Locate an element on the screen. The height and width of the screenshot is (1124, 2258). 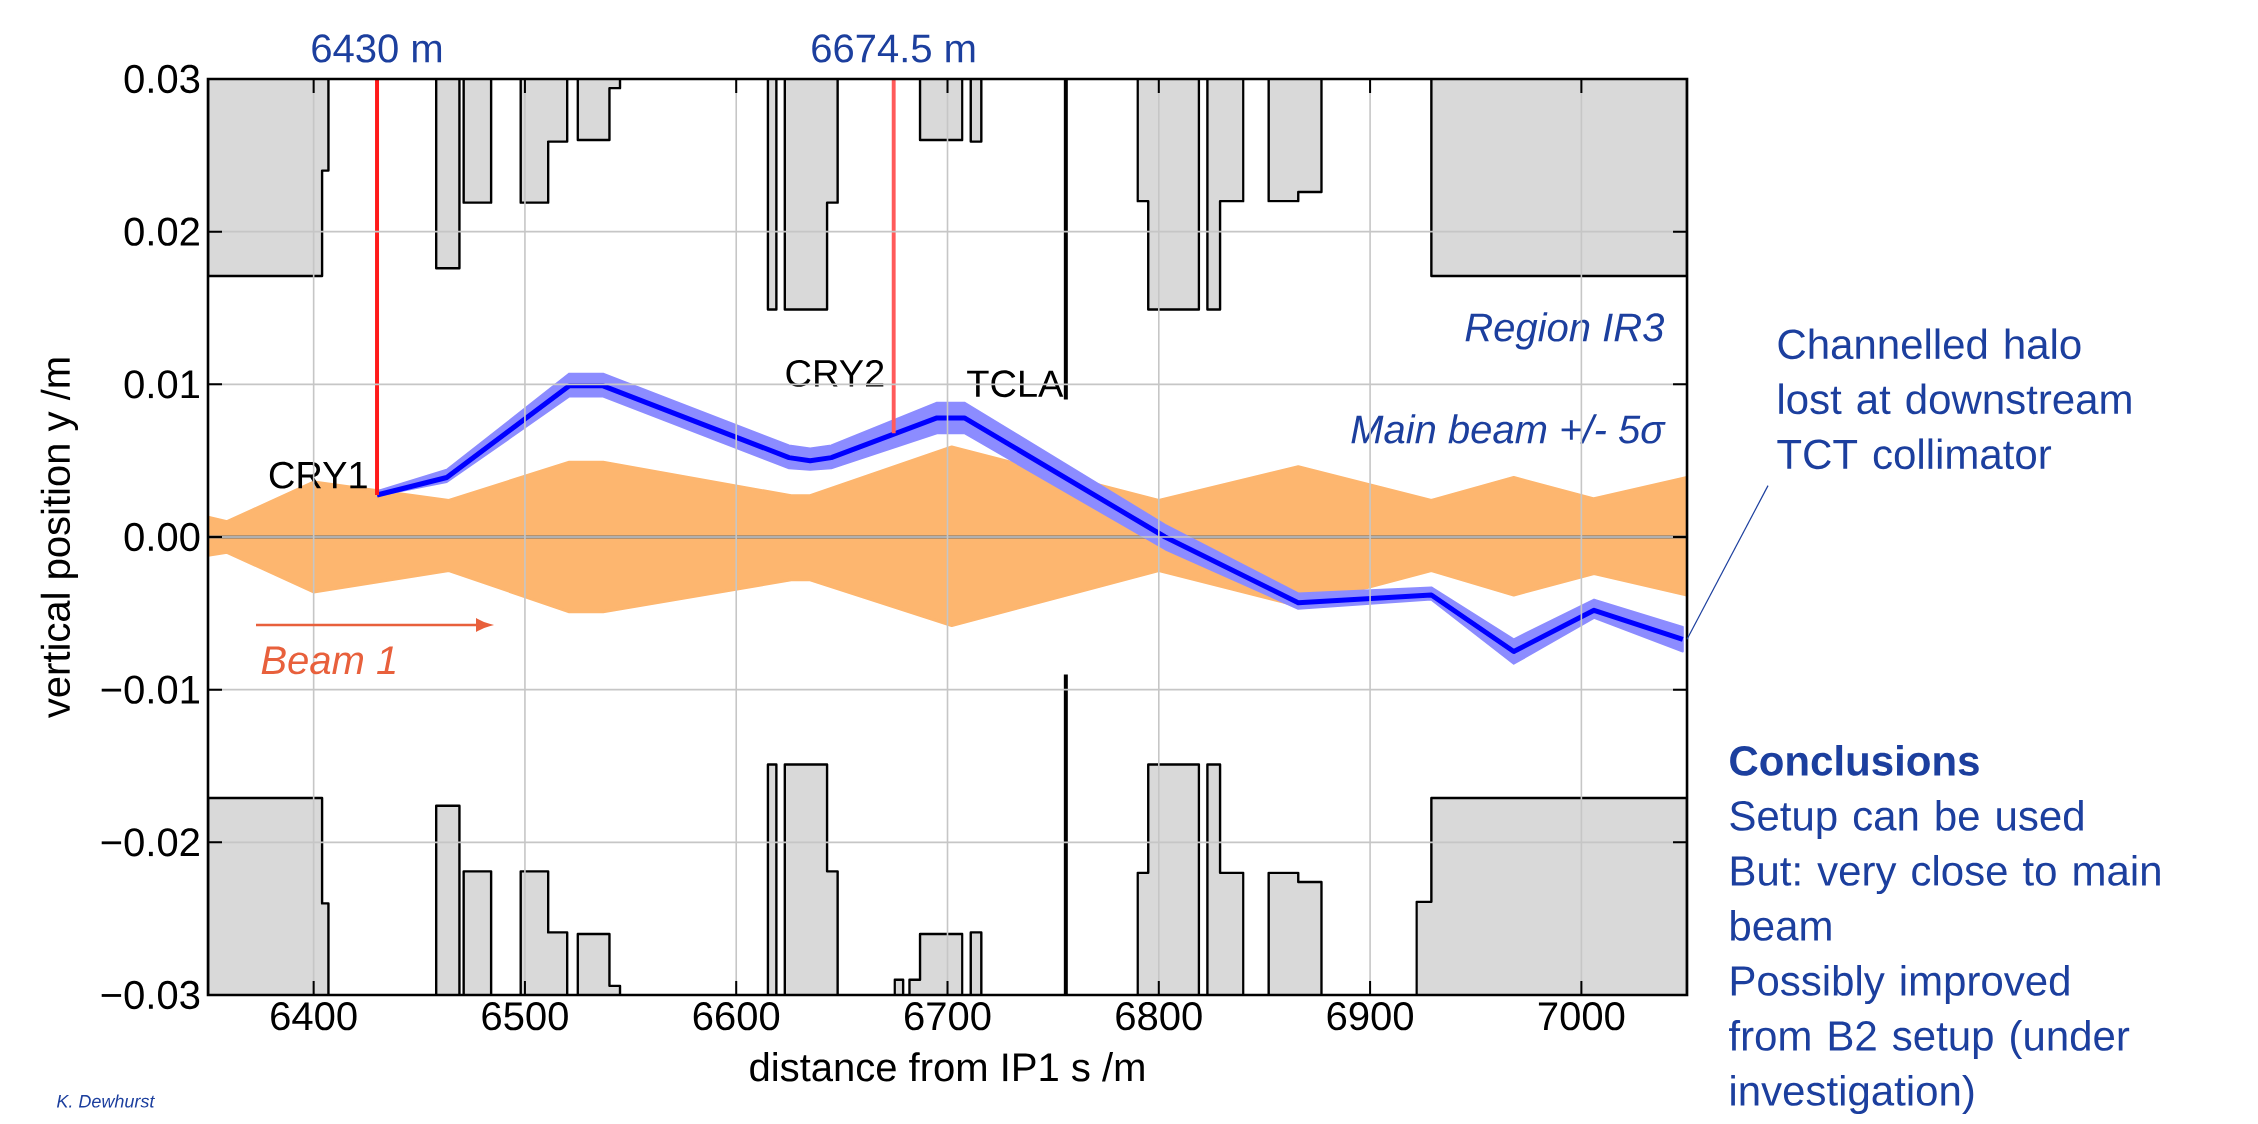
y-tick-label: −0.01 is located at coordinates (150, 689).